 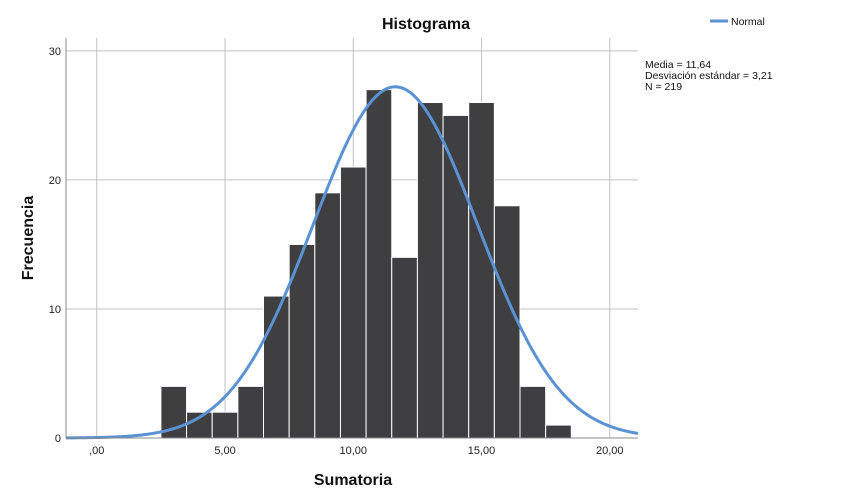 What do you see at coordinates (224, 451) in the screenshot?
I see `x-tick-label: 5,00` at bounding box center [224, 451].